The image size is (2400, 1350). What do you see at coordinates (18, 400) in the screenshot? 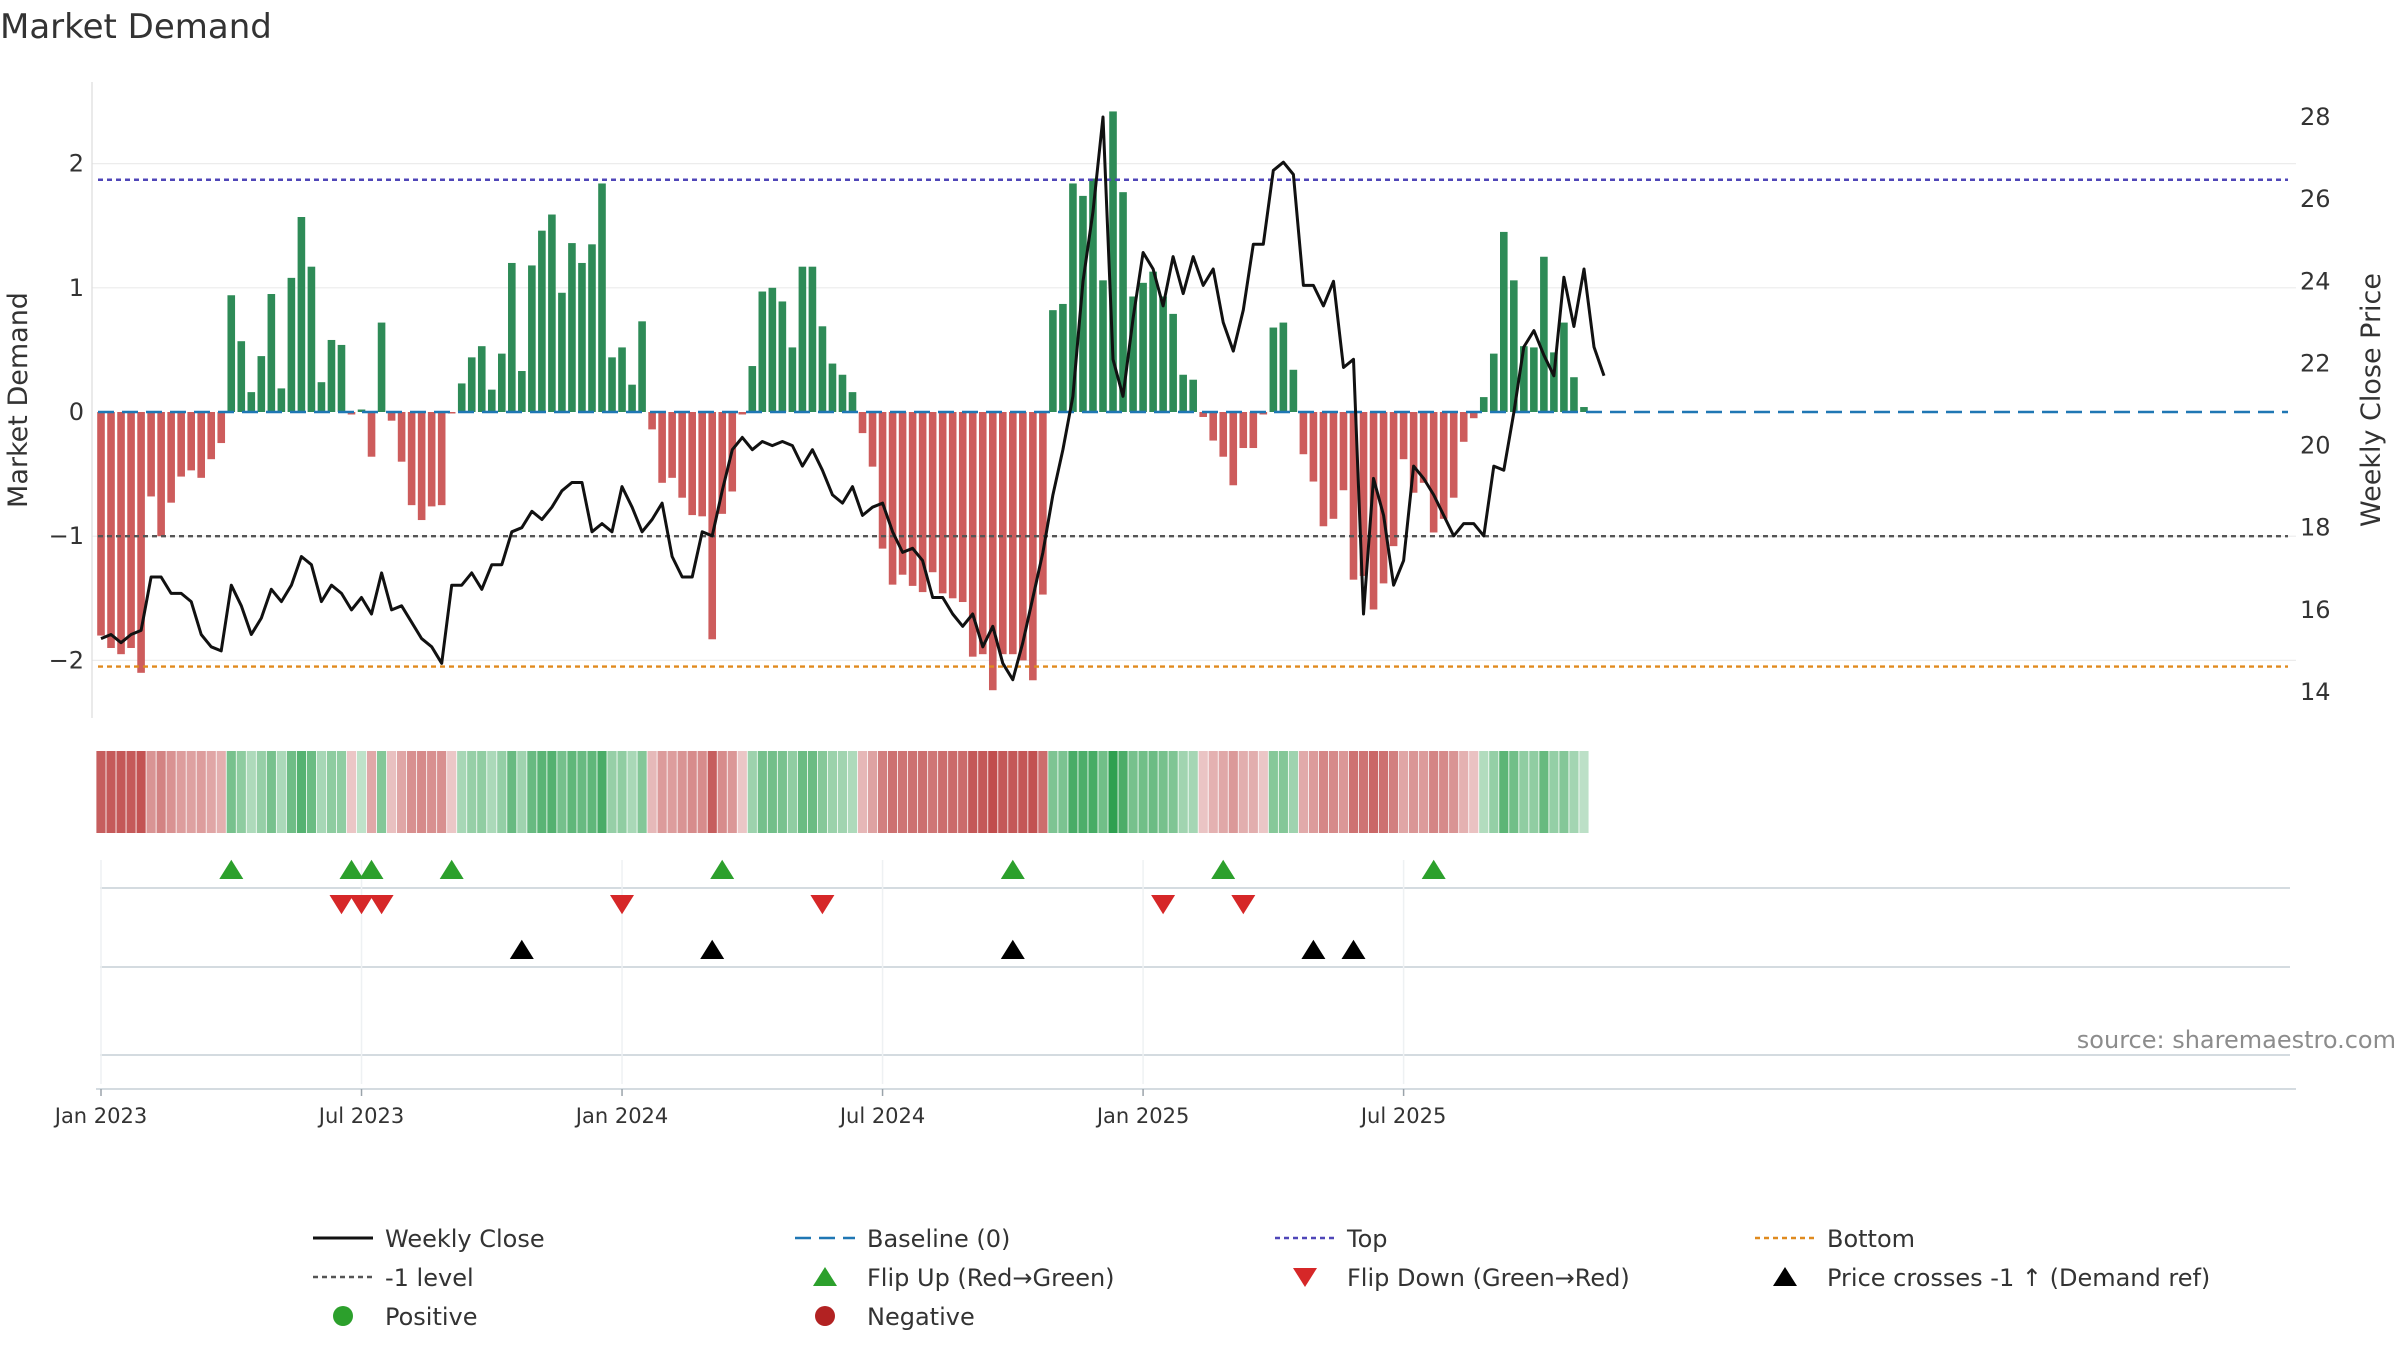
I see `left-axis-title: Market Demand` at bounding box center [18, 400].